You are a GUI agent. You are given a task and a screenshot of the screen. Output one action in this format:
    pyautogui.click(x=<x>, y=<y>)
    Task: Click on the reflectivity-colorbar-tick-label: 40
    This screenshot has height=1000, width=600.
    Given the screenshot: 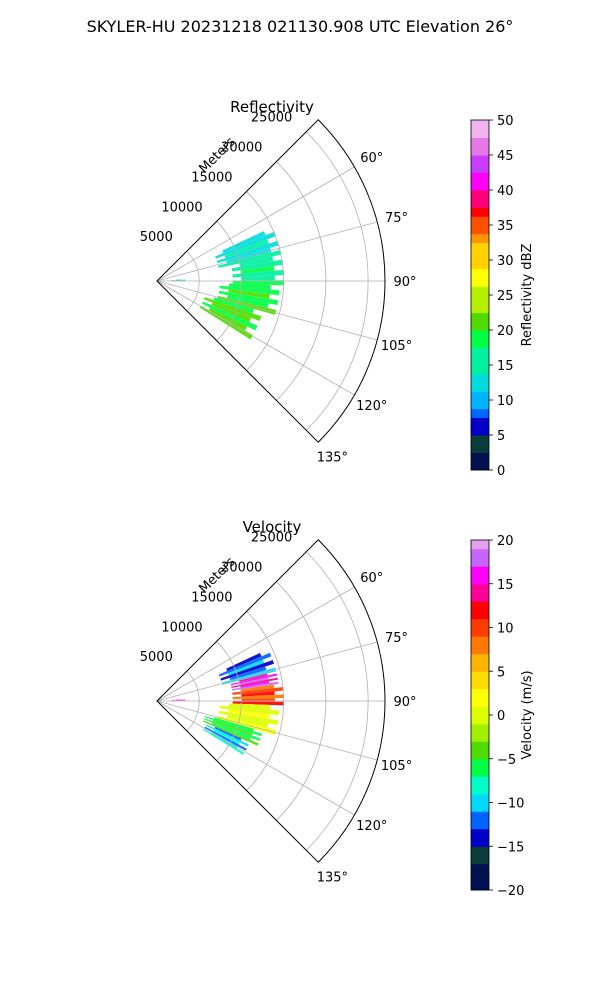 What is the action you would take?
    pyautogui.click(x=505, y=191)
    